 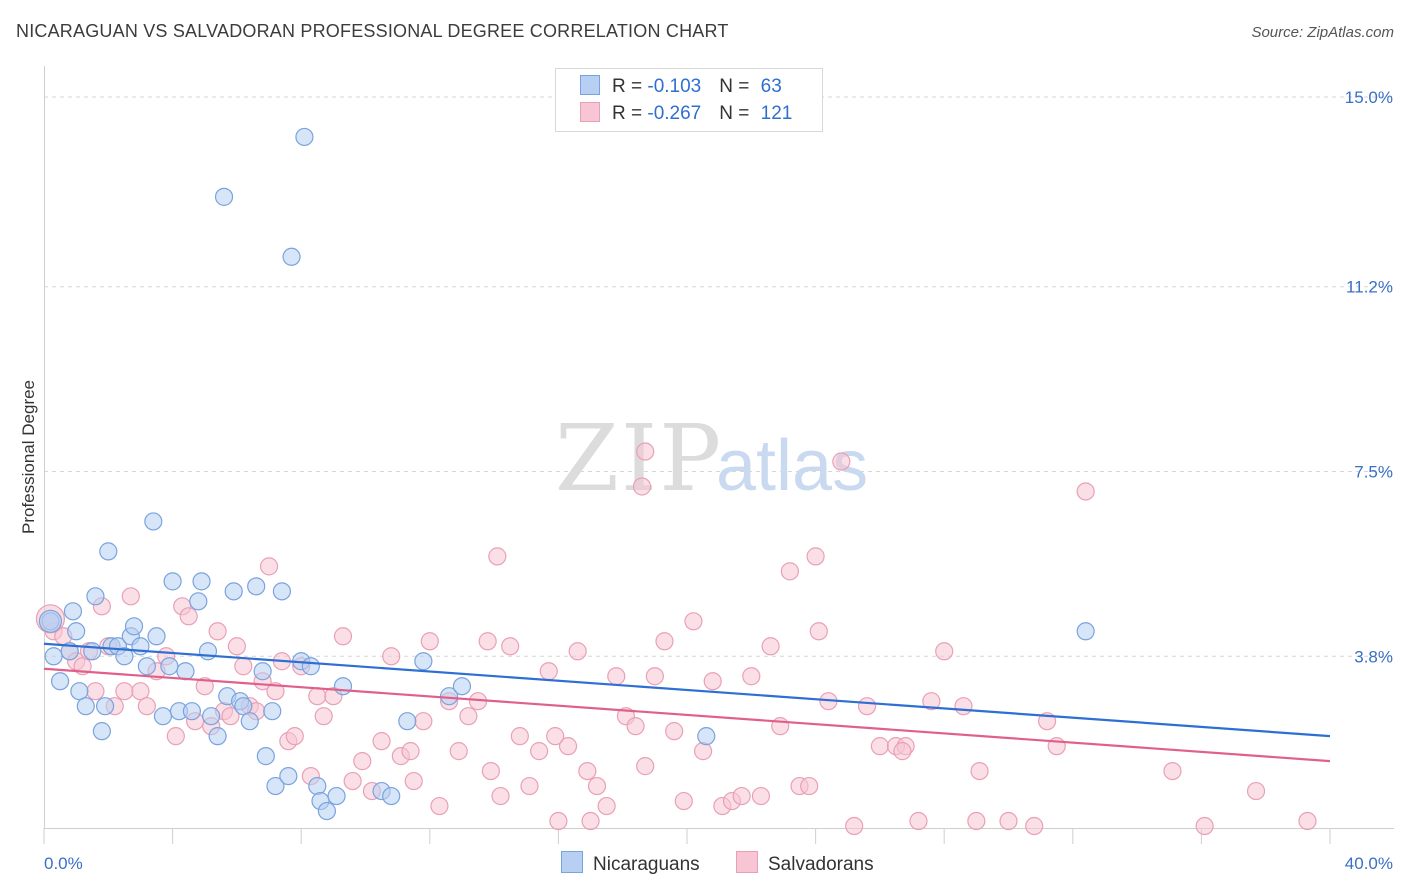 I want to click on trend-lines, so click(x=687, y=702).